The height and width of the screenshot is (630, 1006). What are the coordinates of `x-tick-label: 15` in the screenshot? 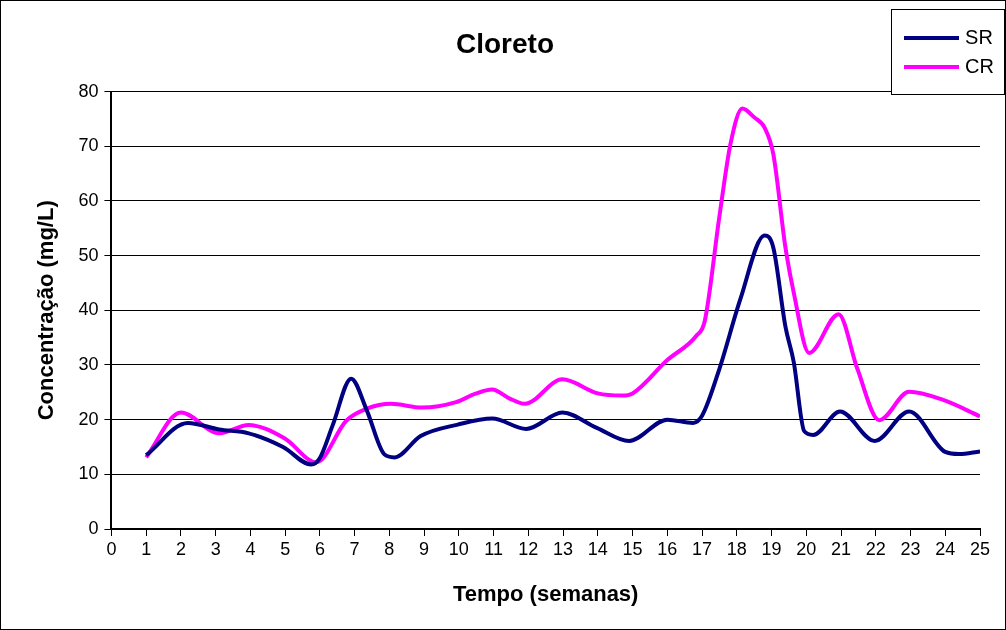 It's located at (632, 548).